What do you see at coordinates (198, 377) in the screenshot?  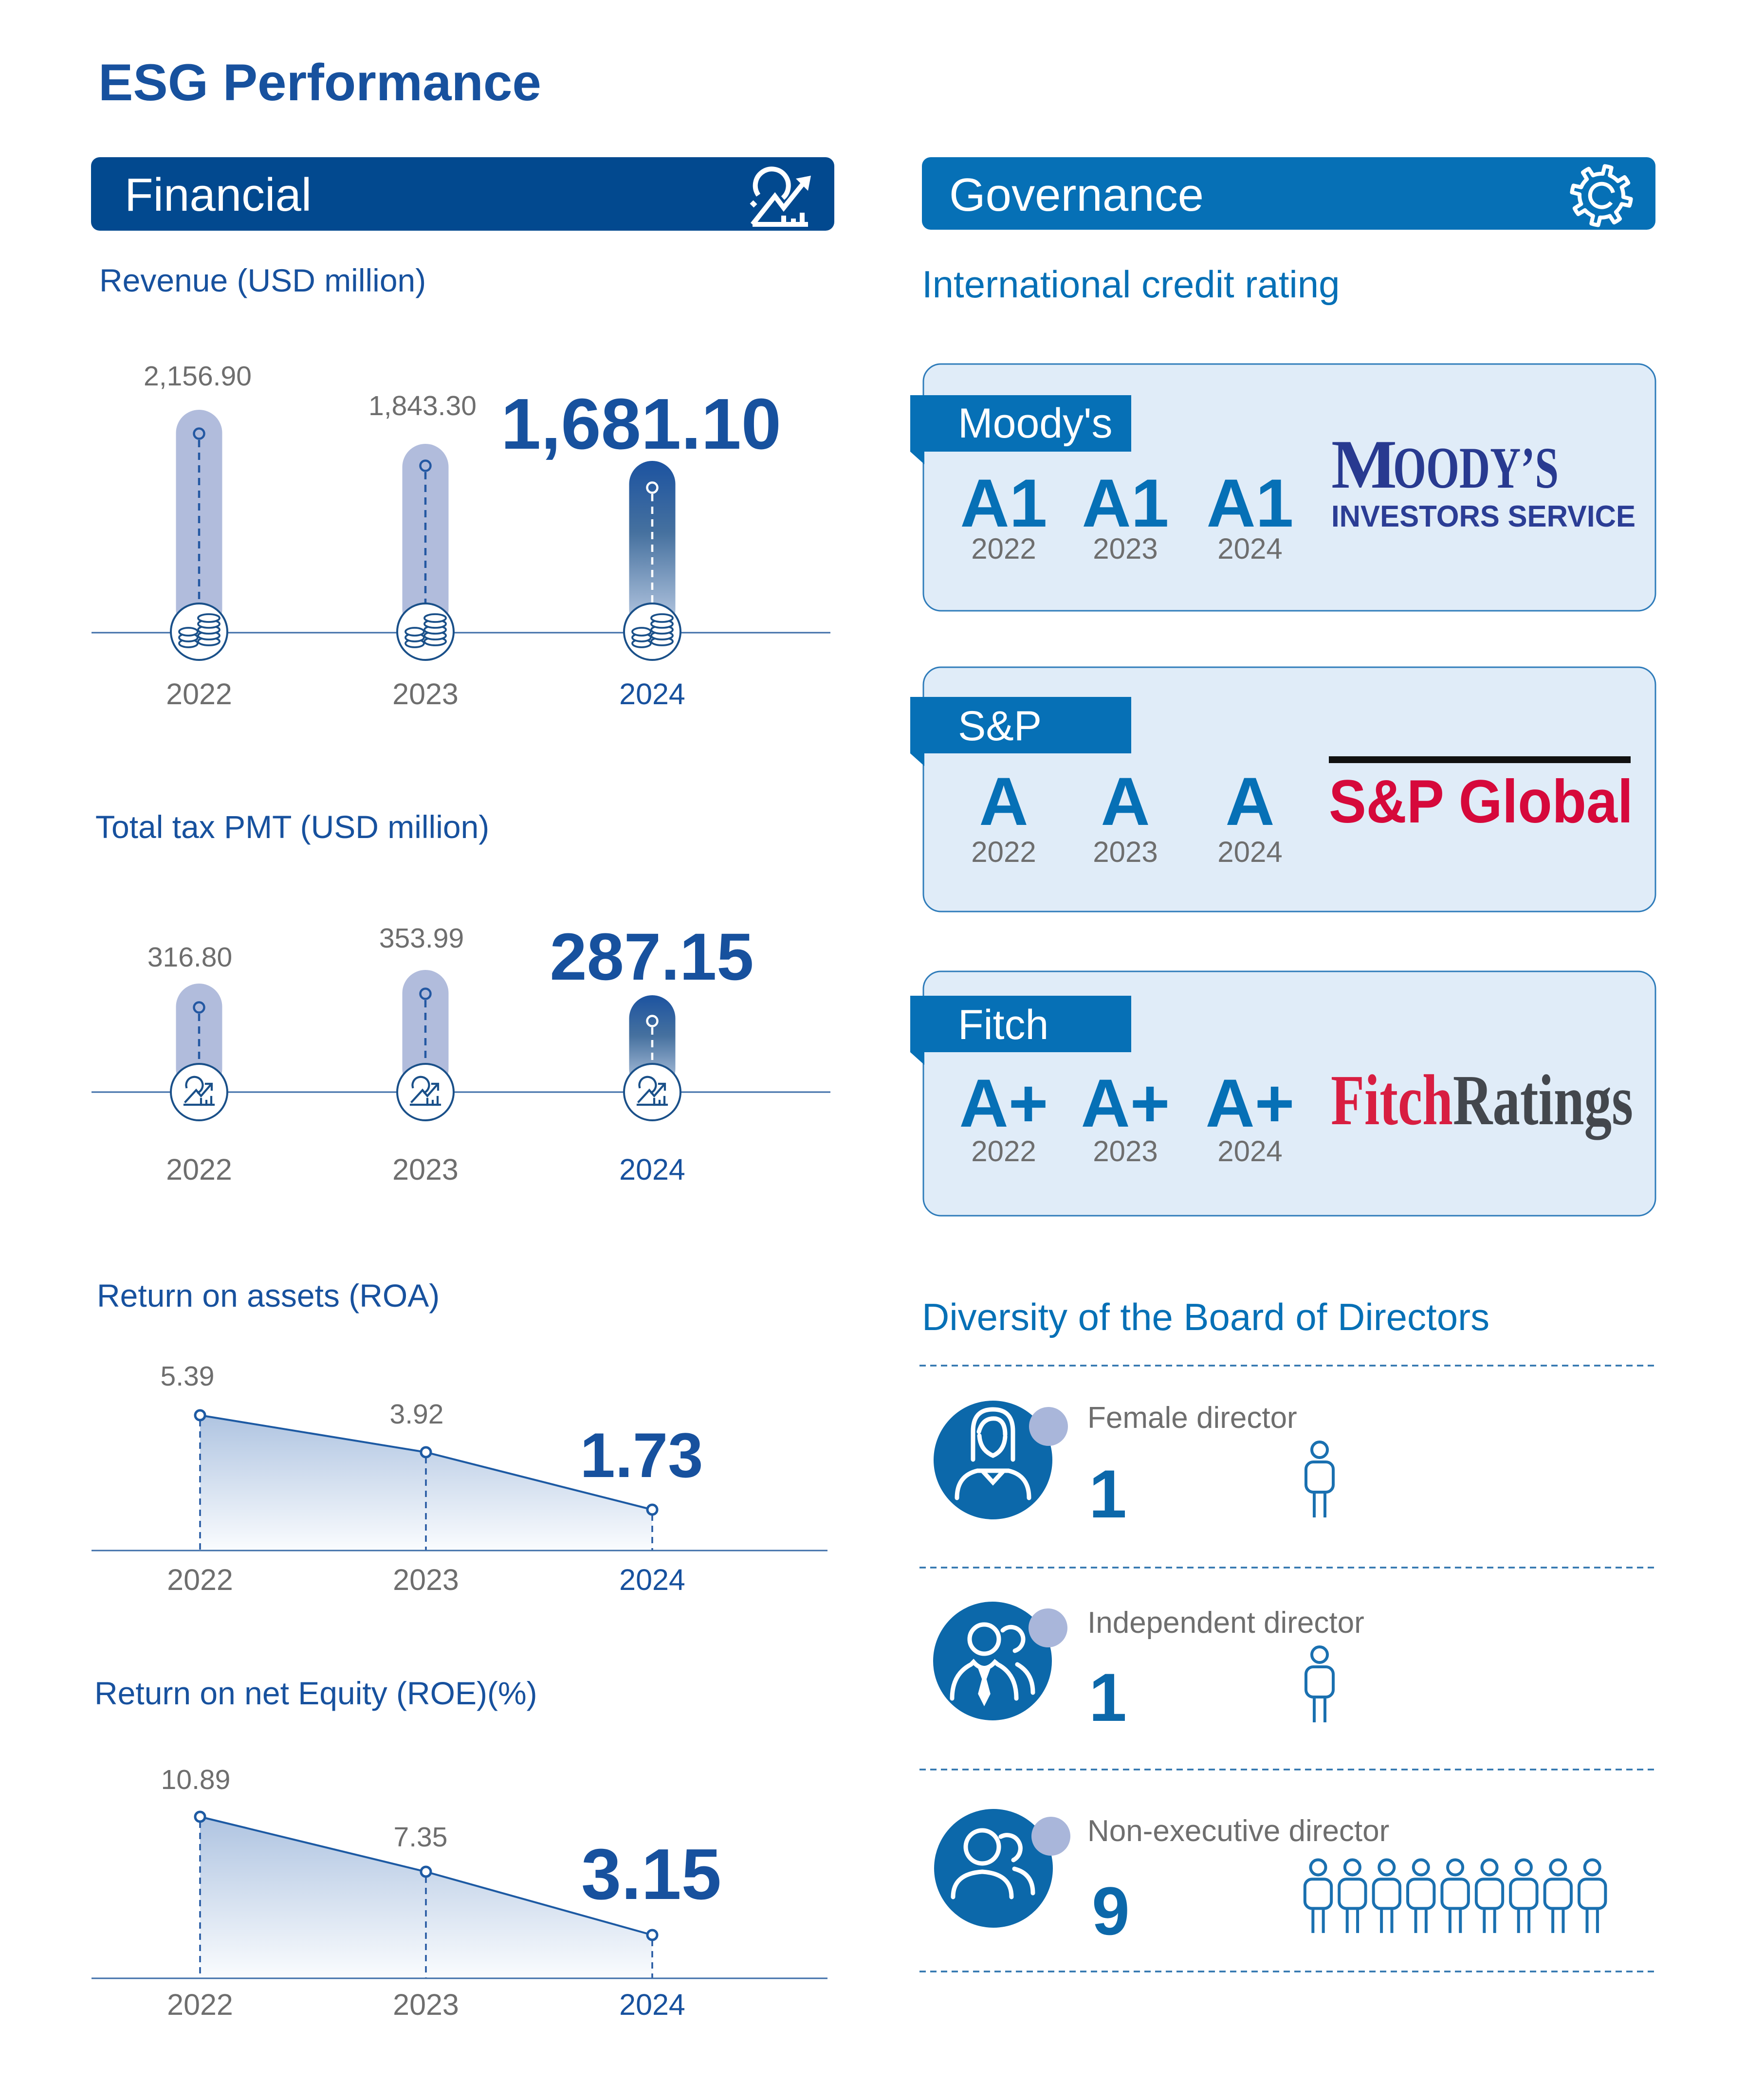 I see `svg-text: 2,156.90` at bounding box center [198, 377].